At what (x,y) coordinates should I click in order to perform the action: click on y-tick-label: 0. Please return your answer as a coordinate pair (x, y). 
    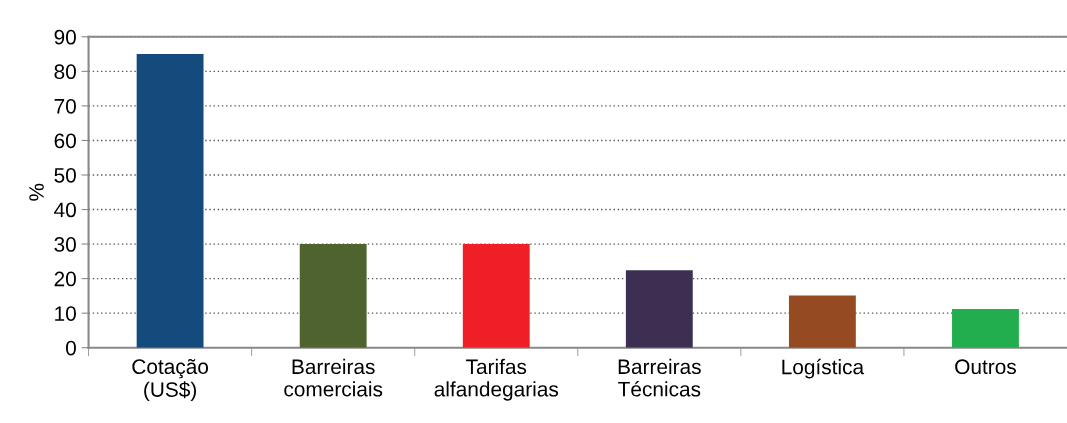
    Looking at the image, I should click on (70, 348).